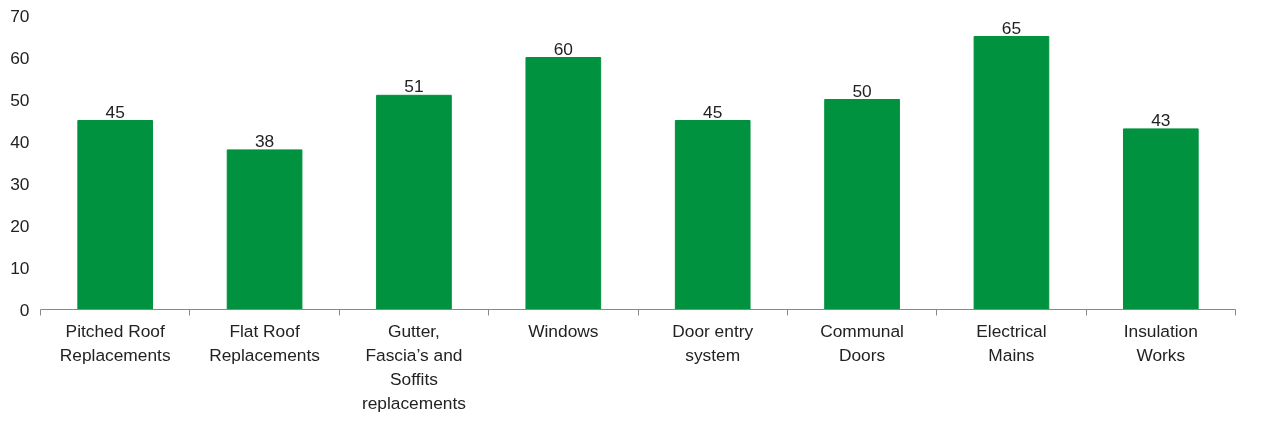  I want to click on x-tick-label: Gutter, Fascia’s and Soffits replacements, so click(414, 366).